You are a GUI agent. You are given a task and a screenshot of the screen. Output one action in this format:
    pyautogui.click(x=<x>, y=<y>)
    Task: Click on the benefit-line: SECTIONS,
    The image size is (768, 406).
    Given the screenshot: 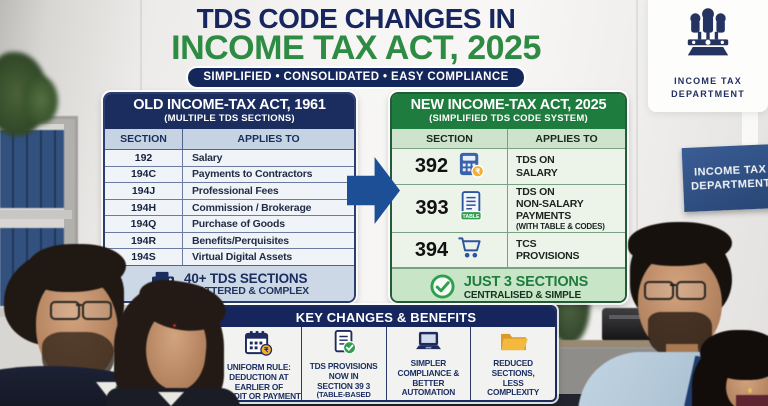 What is the action you would take?
    pyautogui.click(x=513, y=372)
    